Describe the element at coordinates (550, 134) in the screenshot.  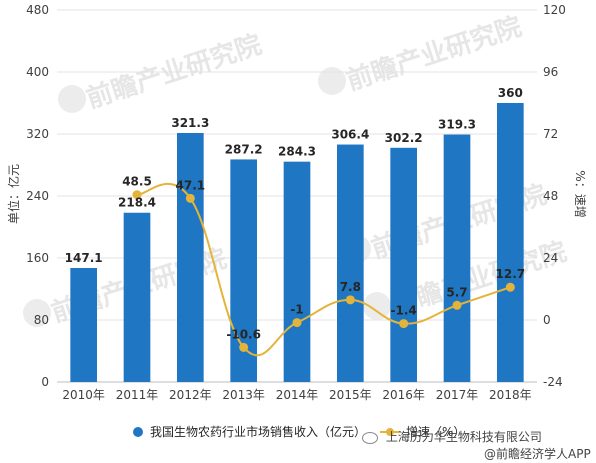
I see `y2-tick-label: 72` at that location.